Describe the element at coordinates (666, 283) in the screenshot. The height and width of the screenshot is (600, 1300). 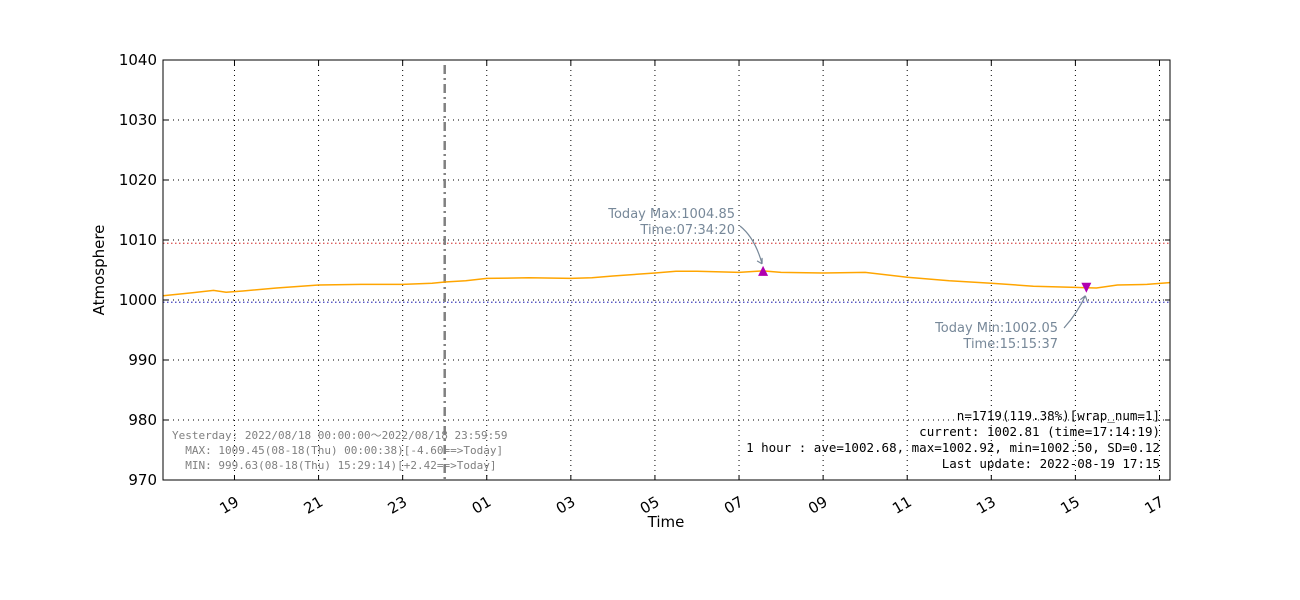
I see `series-line-pressure` at that location.